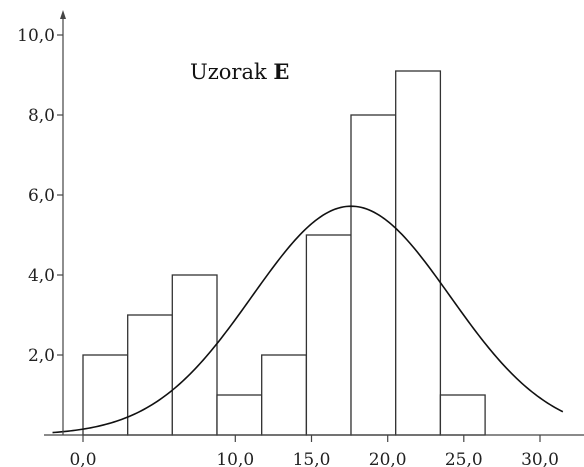  I want to click on chart-title-bold: E, so click(281, 71).